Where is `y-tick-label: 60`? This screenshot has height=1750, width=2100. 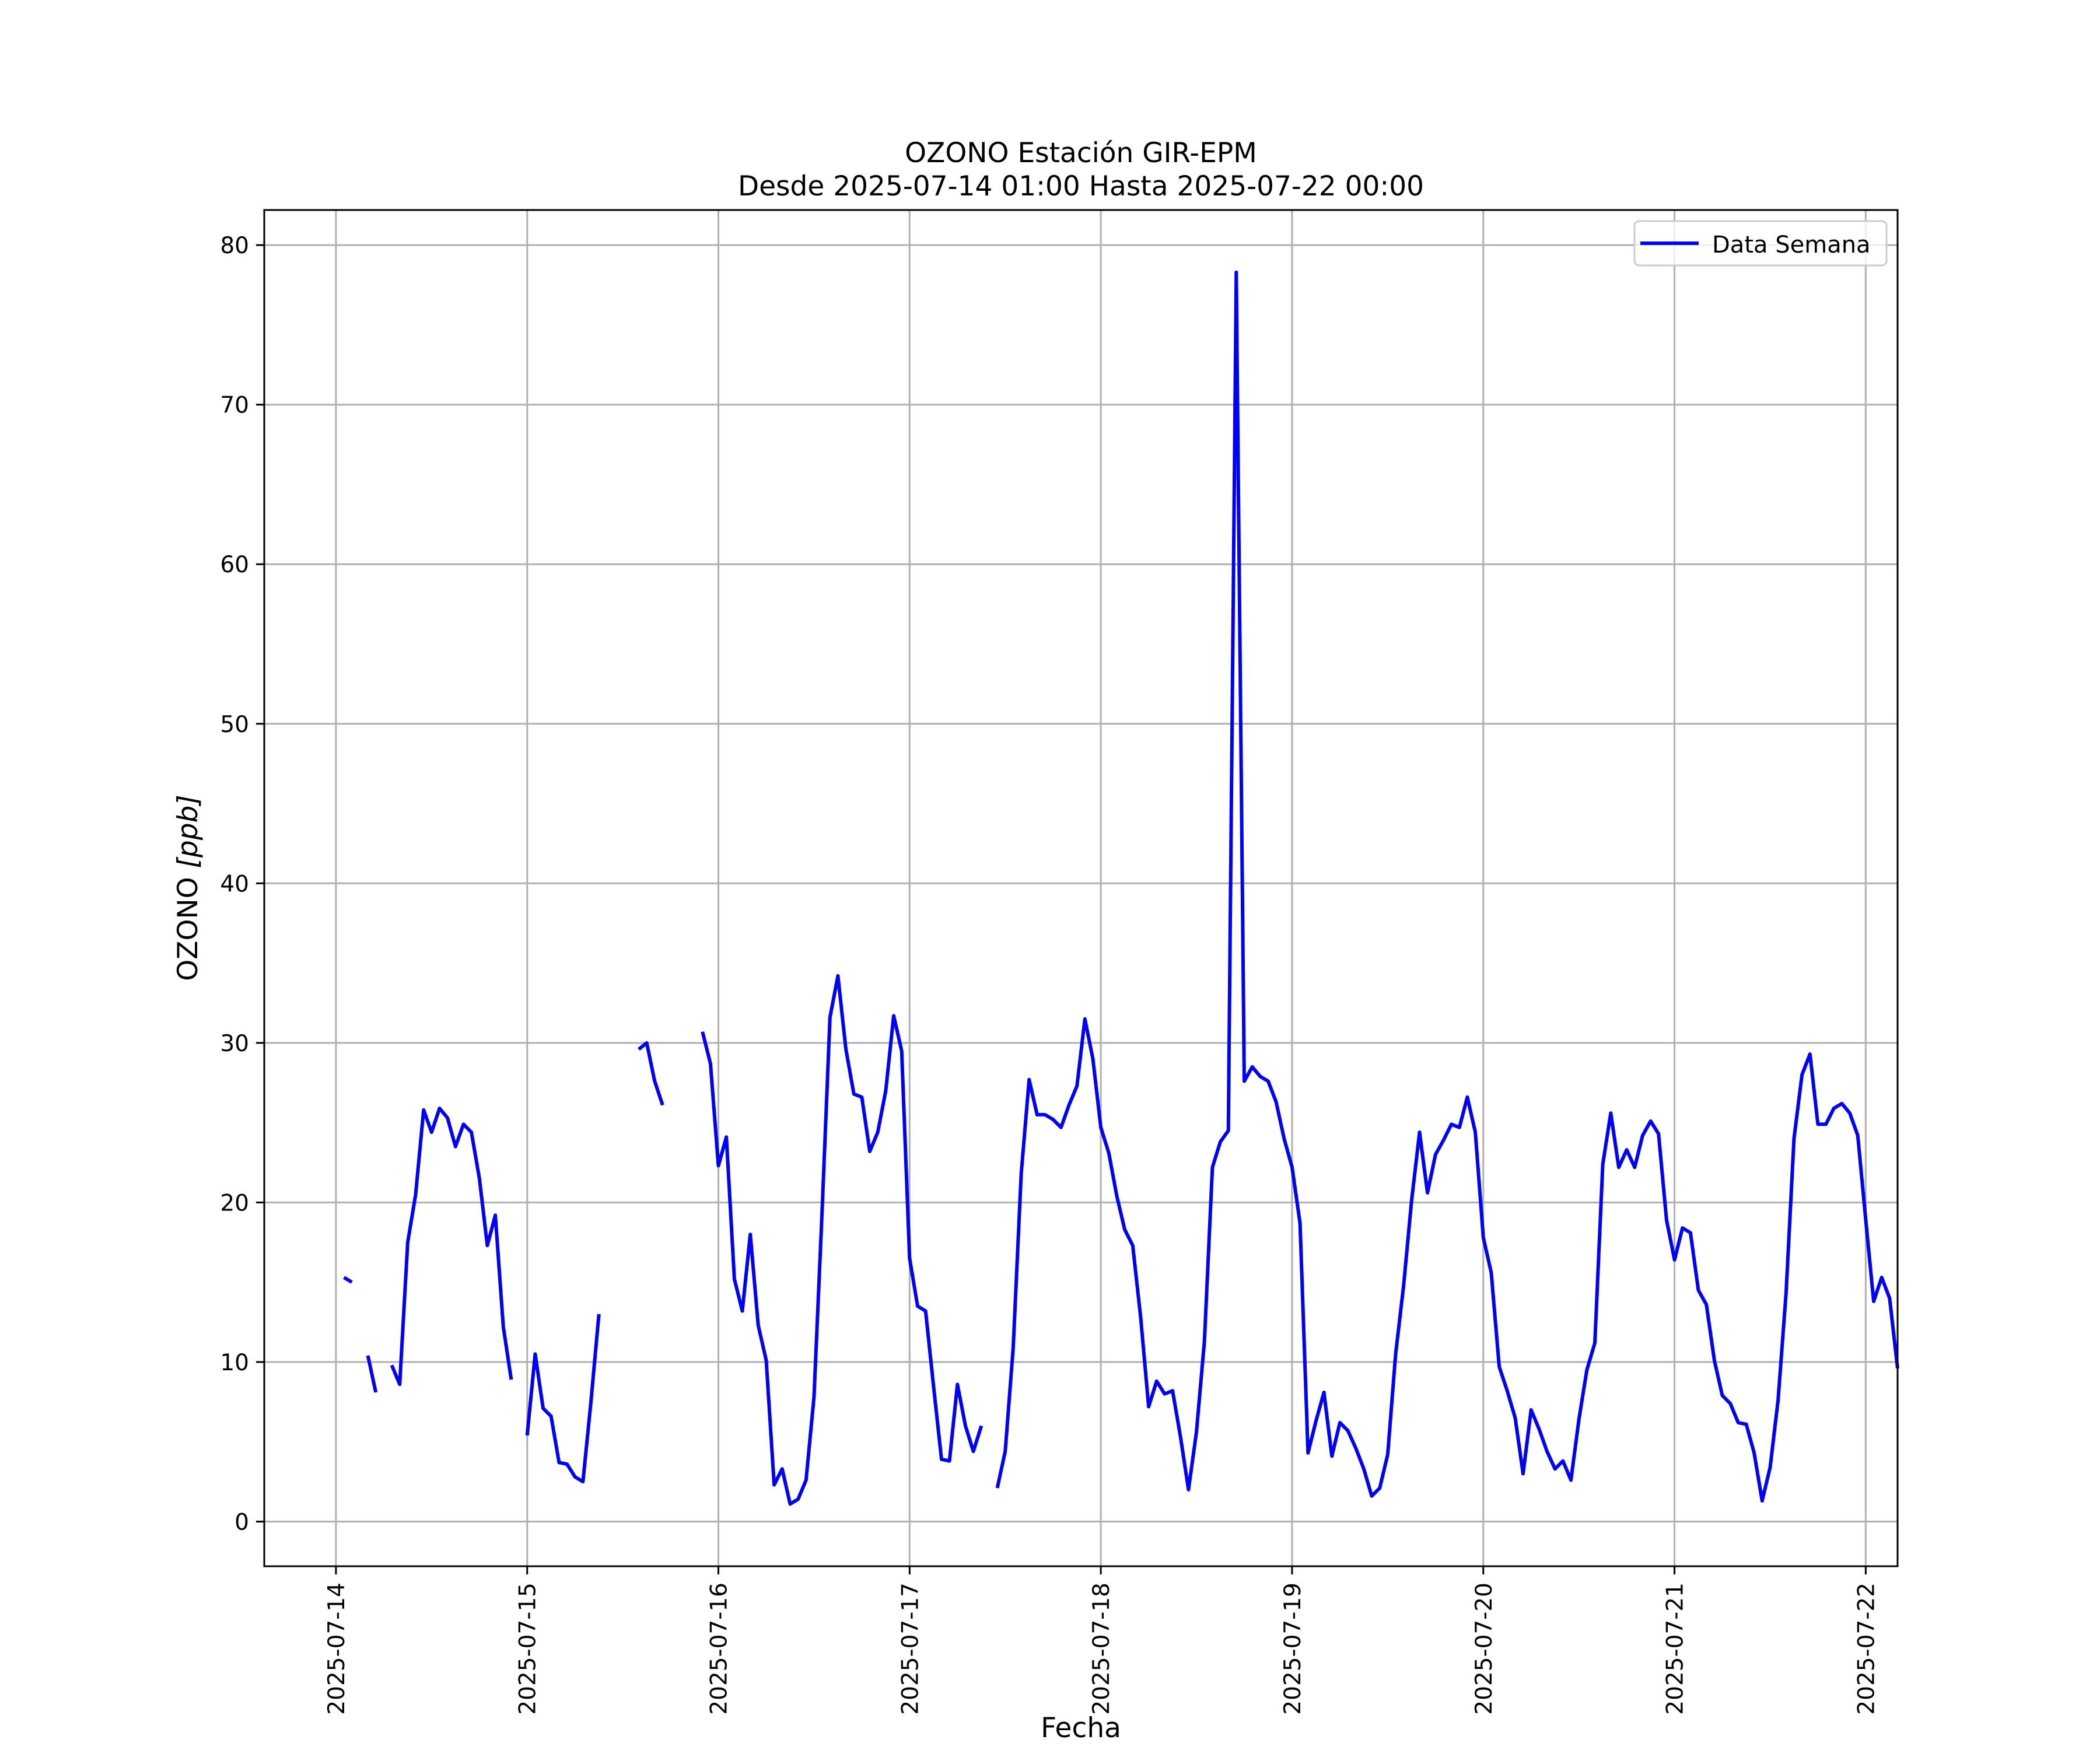
y-tick-label: 60 is located at coordinates (235, 565).